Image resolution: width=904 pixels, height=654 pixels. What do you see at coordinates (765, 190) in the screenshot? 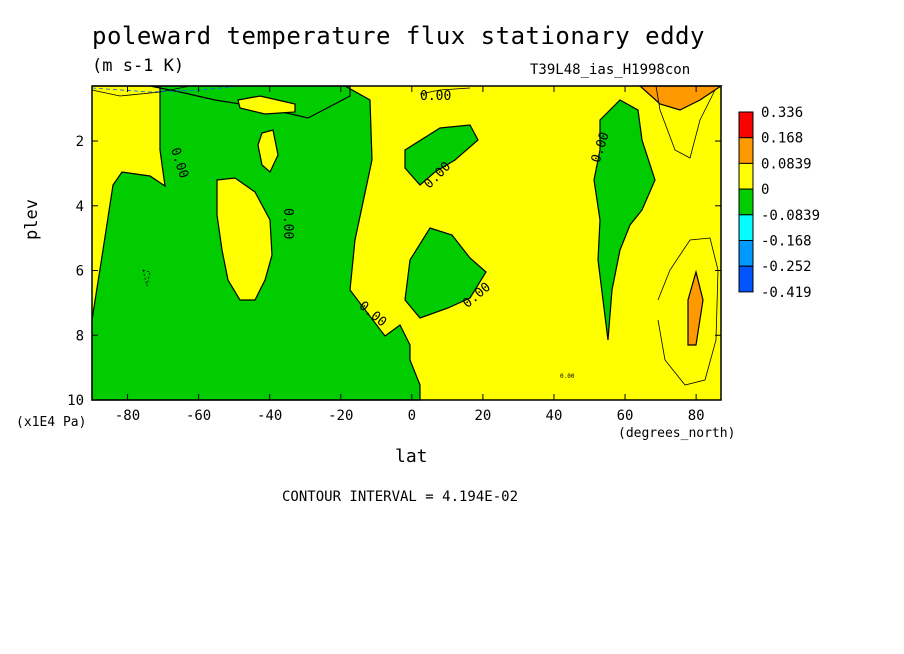
I see `legend-level-label: 0` at bounding box center [765, 190].